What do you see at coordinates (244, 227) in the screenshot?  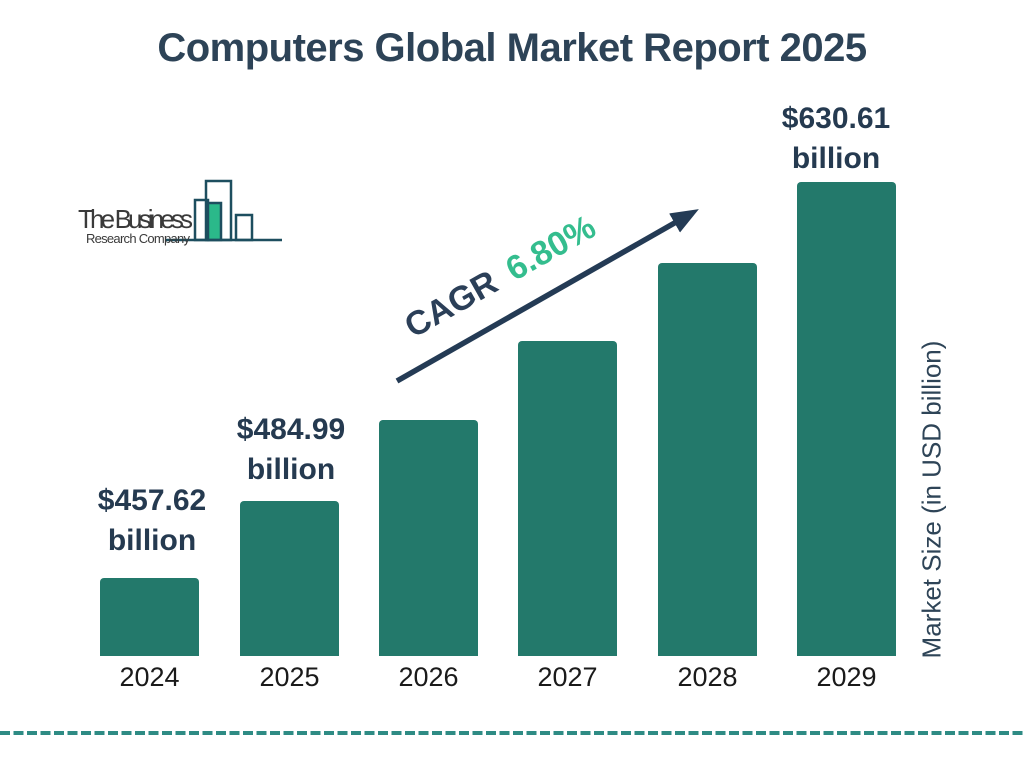 I see `logo-small-bar` at bounding box center [244, 227].